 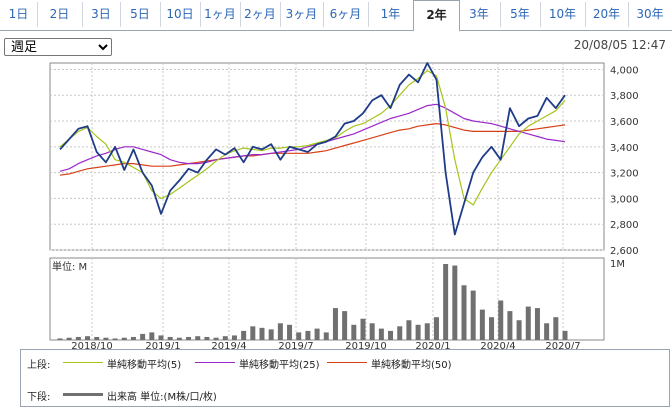 What do you see at coordinates (562, 345) in the screenshot?
I see `x-tick-label: 2020/7` at bounding box center [562, 345].